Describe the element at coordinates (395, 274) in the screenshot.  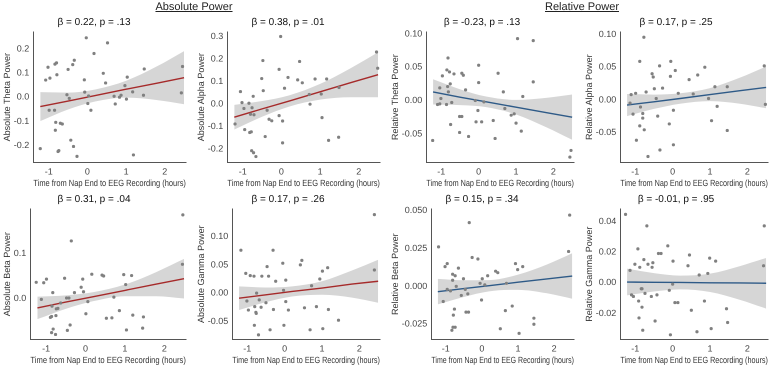
I see `y-axis-title: Relative Beta Power` at that location.